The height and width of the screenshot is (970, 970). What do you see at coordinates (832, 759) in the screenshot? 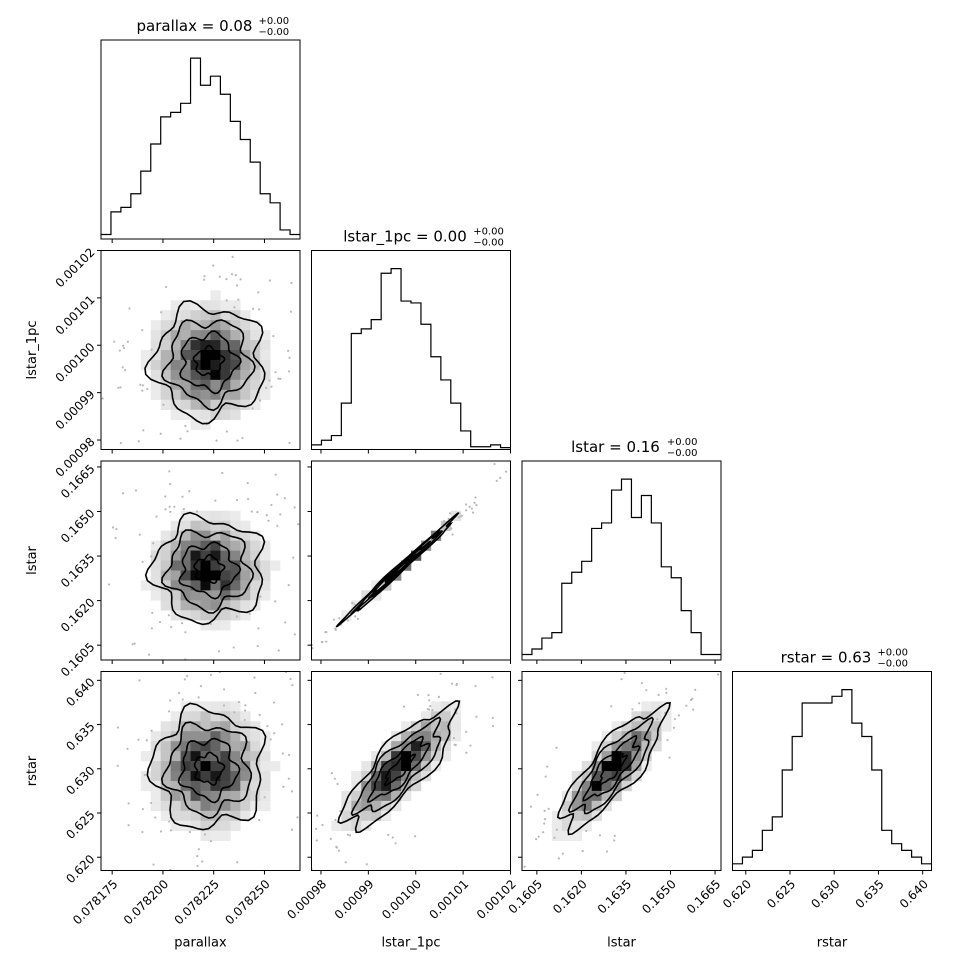
I see `histogram-panel-rstar: rstar = 0.63 +0.00−0.00` at bounding box center [832, 759].